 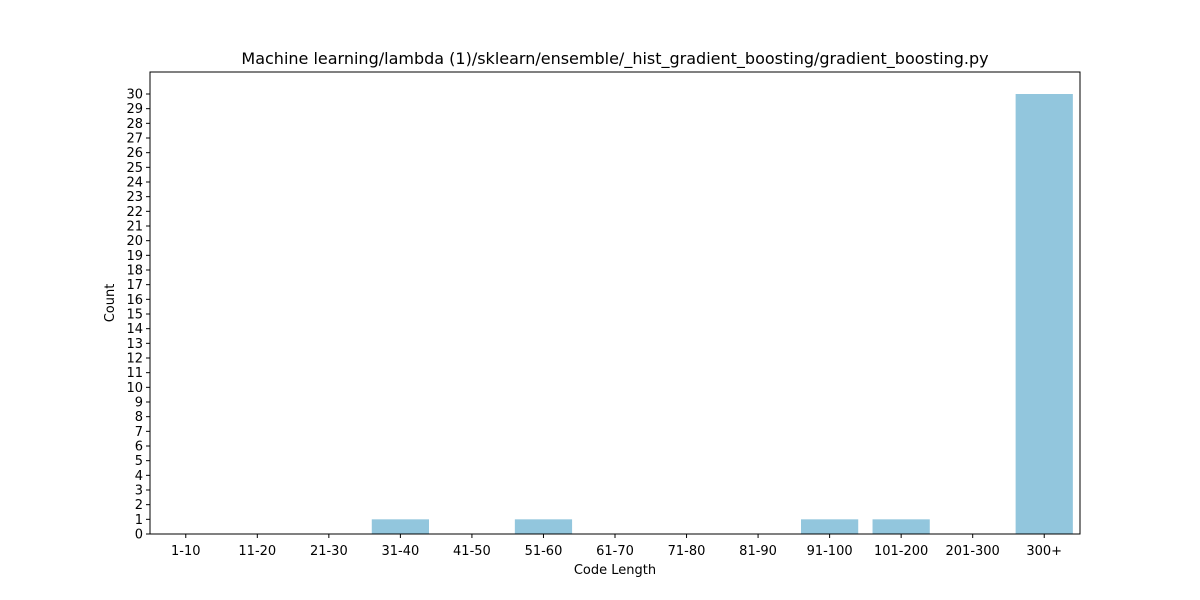 What do you see at coordinates (134, 373) in the screenshot?
I see `y-tick-label: 11` at bounding box center [134, 373].